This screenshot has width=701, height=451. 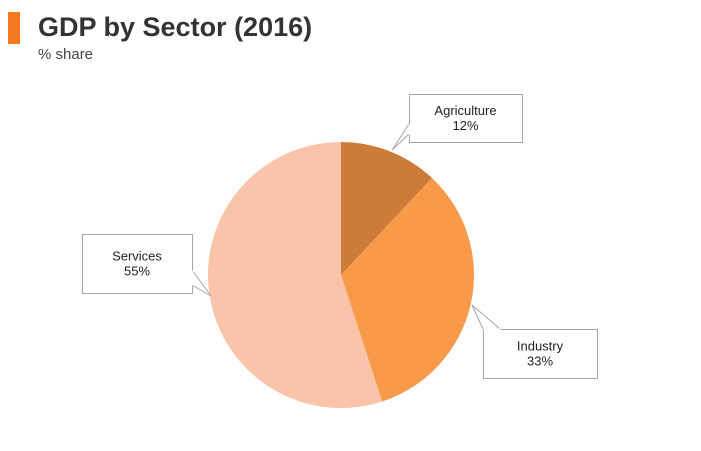 I want to click on slice-label-agriculture: Agriculture, so click(x=465, y=110).